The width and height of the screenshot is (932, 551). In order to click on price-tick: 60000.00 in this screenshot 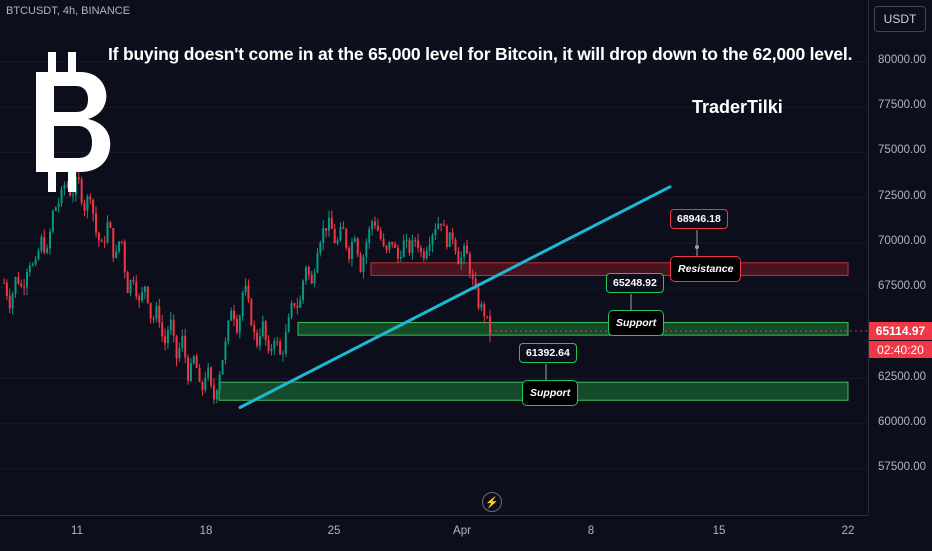, I will do `click(902, 421)`.